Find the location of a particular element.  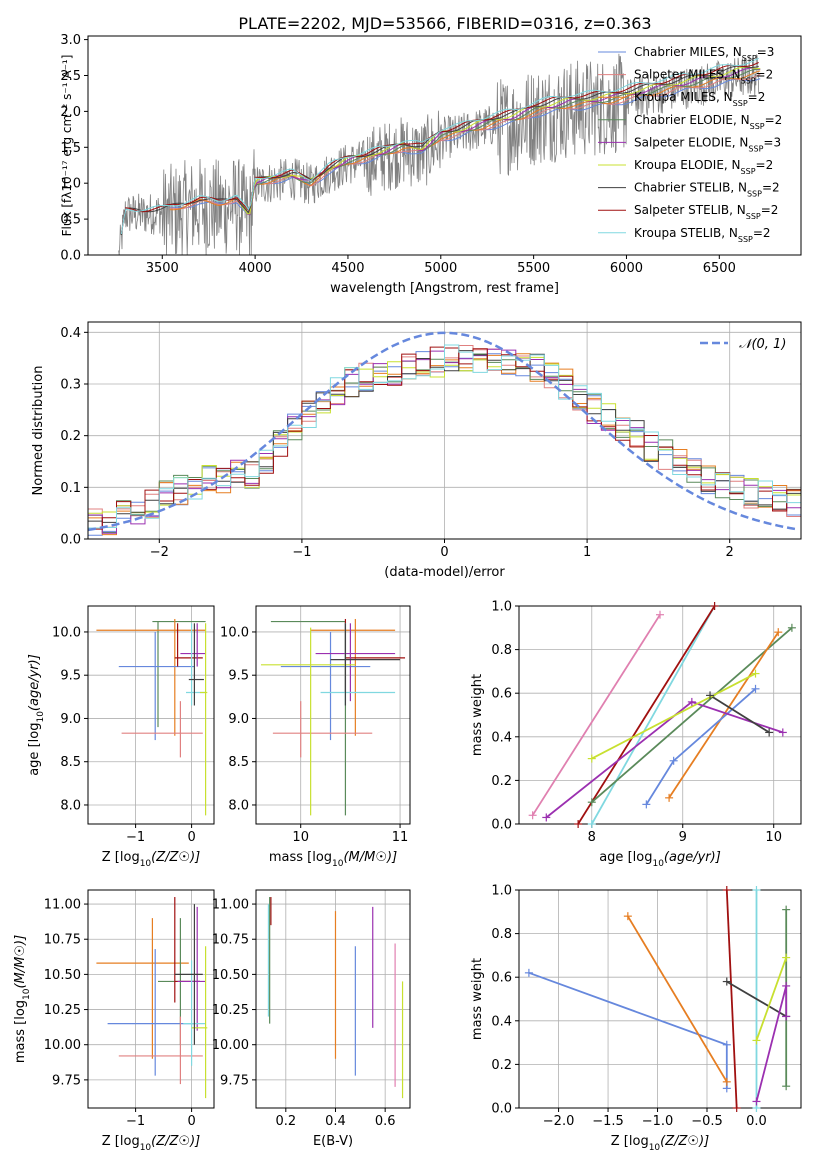

legend: 𝒩(0, 1) is located at coordinates (743, 344).